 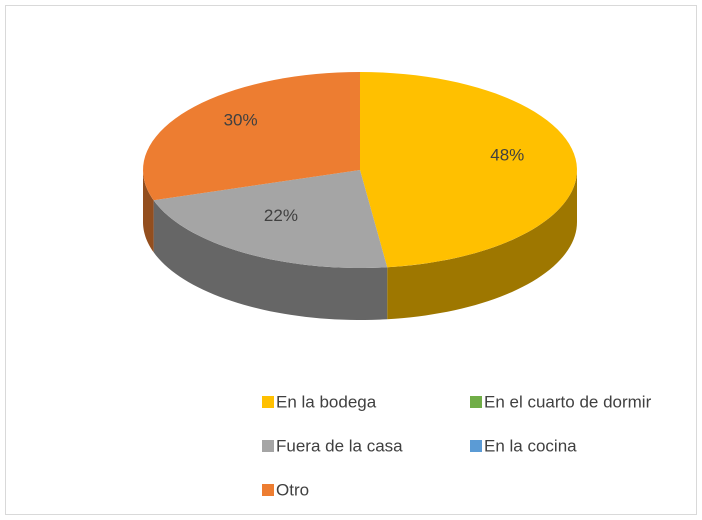 What do you see at coordinates (326, 401) in the screenshot?
I see `legend-label: En la bodega` at bounding box center [326, 401].